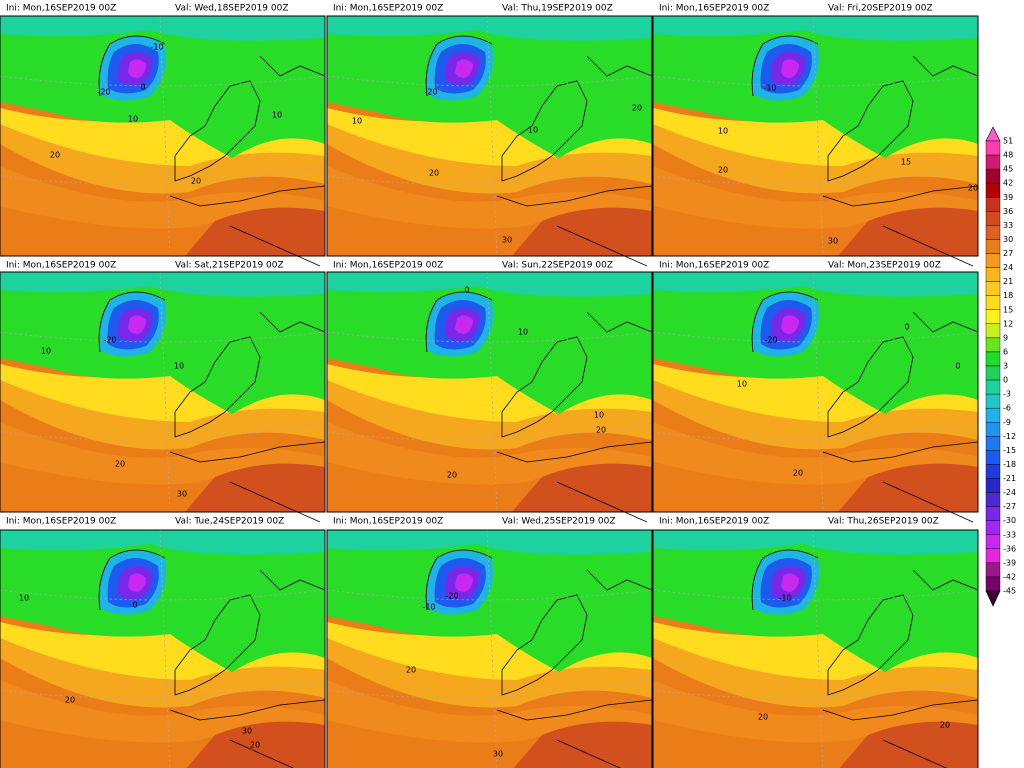 Image resolution: width=1024 pixels, height=768 pixels. Describe the element at coordinates (1005, 380) in the screenshot. I see `colorbar-tick-label: 0` at that location.